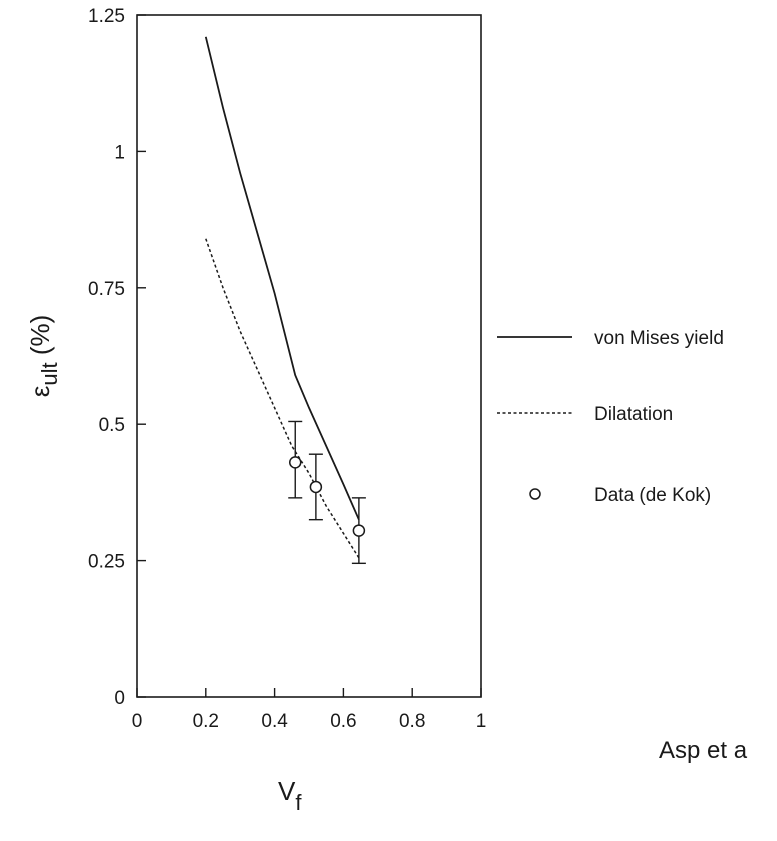  Describe the element at coordinates (40, 391) in the screenshot. I see `y-axis-symbol: ε` at that location.